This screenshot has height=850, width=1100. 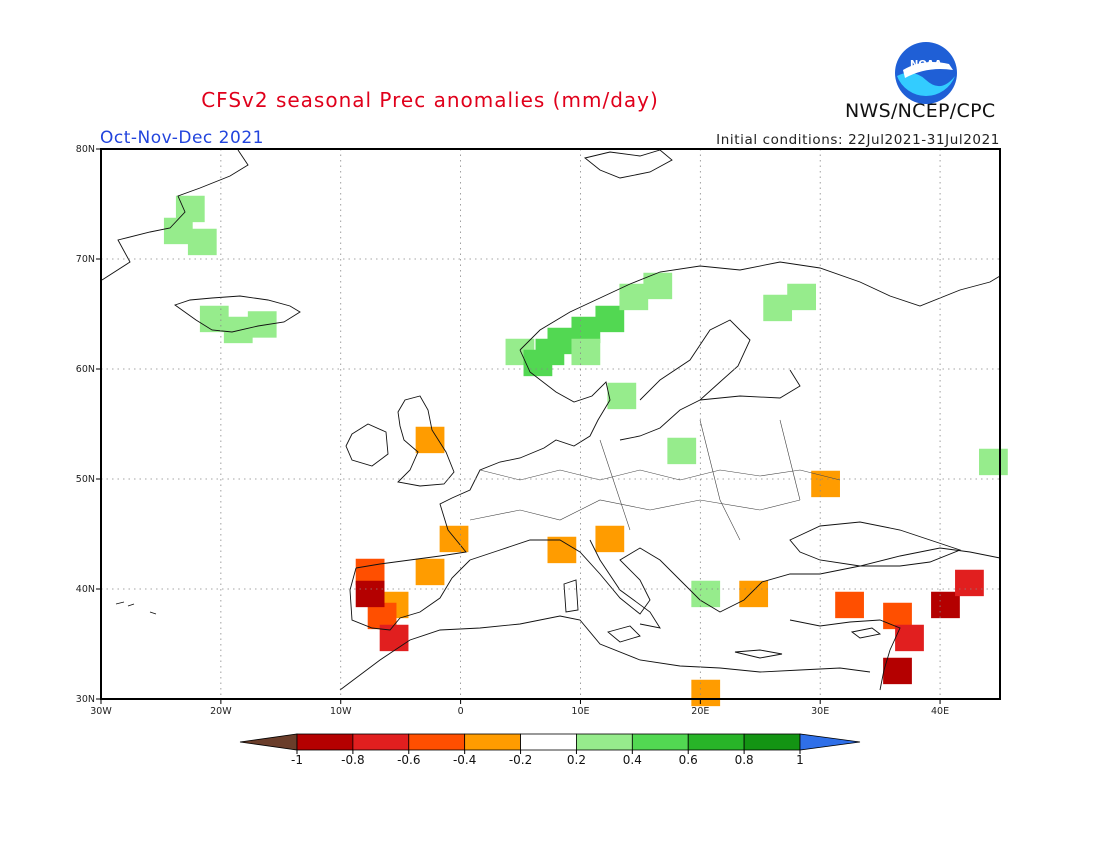 I want to click on logo-text: NOAA, so click(x=926, y=64).